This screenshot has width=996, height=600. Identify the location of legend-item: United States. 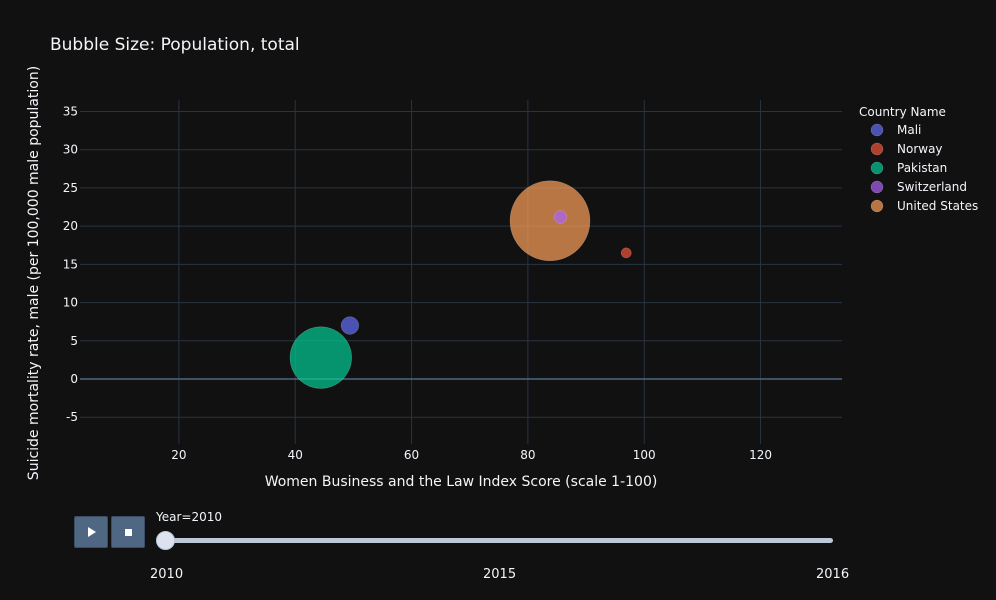
(924, 206).